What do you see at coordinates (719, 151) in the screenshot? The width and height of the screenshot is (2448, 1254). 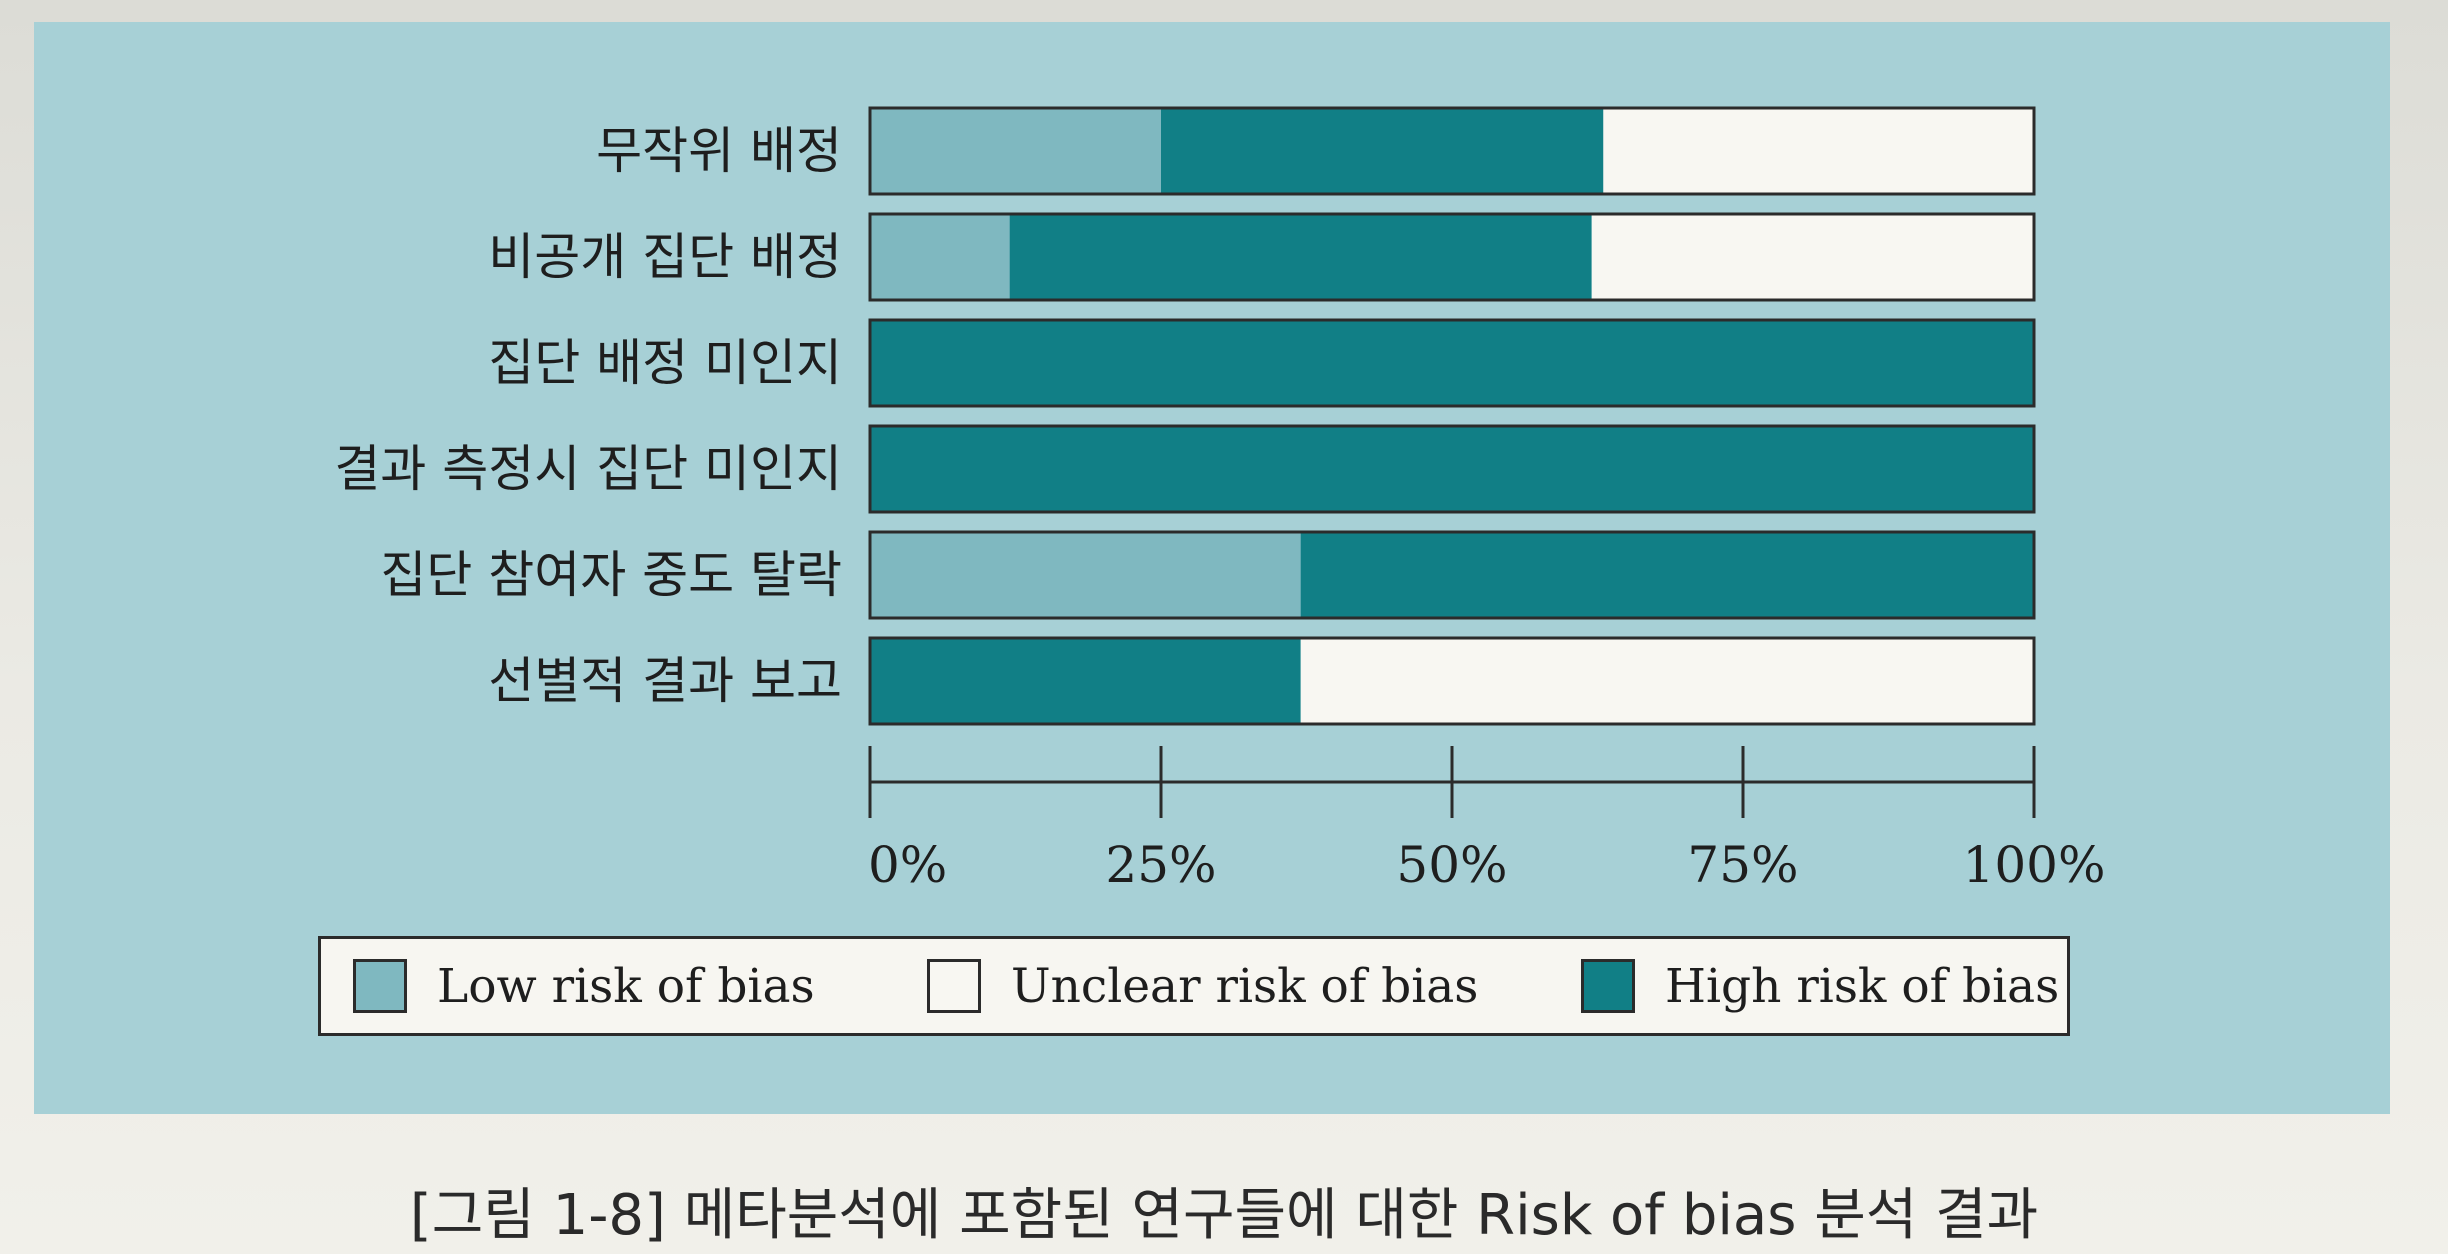 I see `category-label-0: 무작위 배정` at bounding box center [719, 151].